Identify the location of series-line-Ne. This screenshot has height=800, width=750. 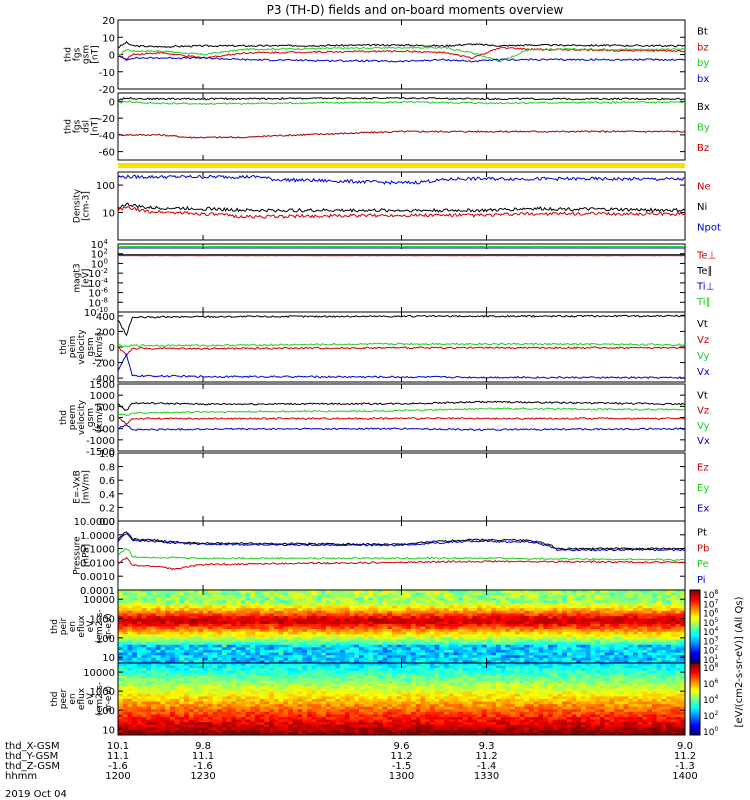
(401, 212).